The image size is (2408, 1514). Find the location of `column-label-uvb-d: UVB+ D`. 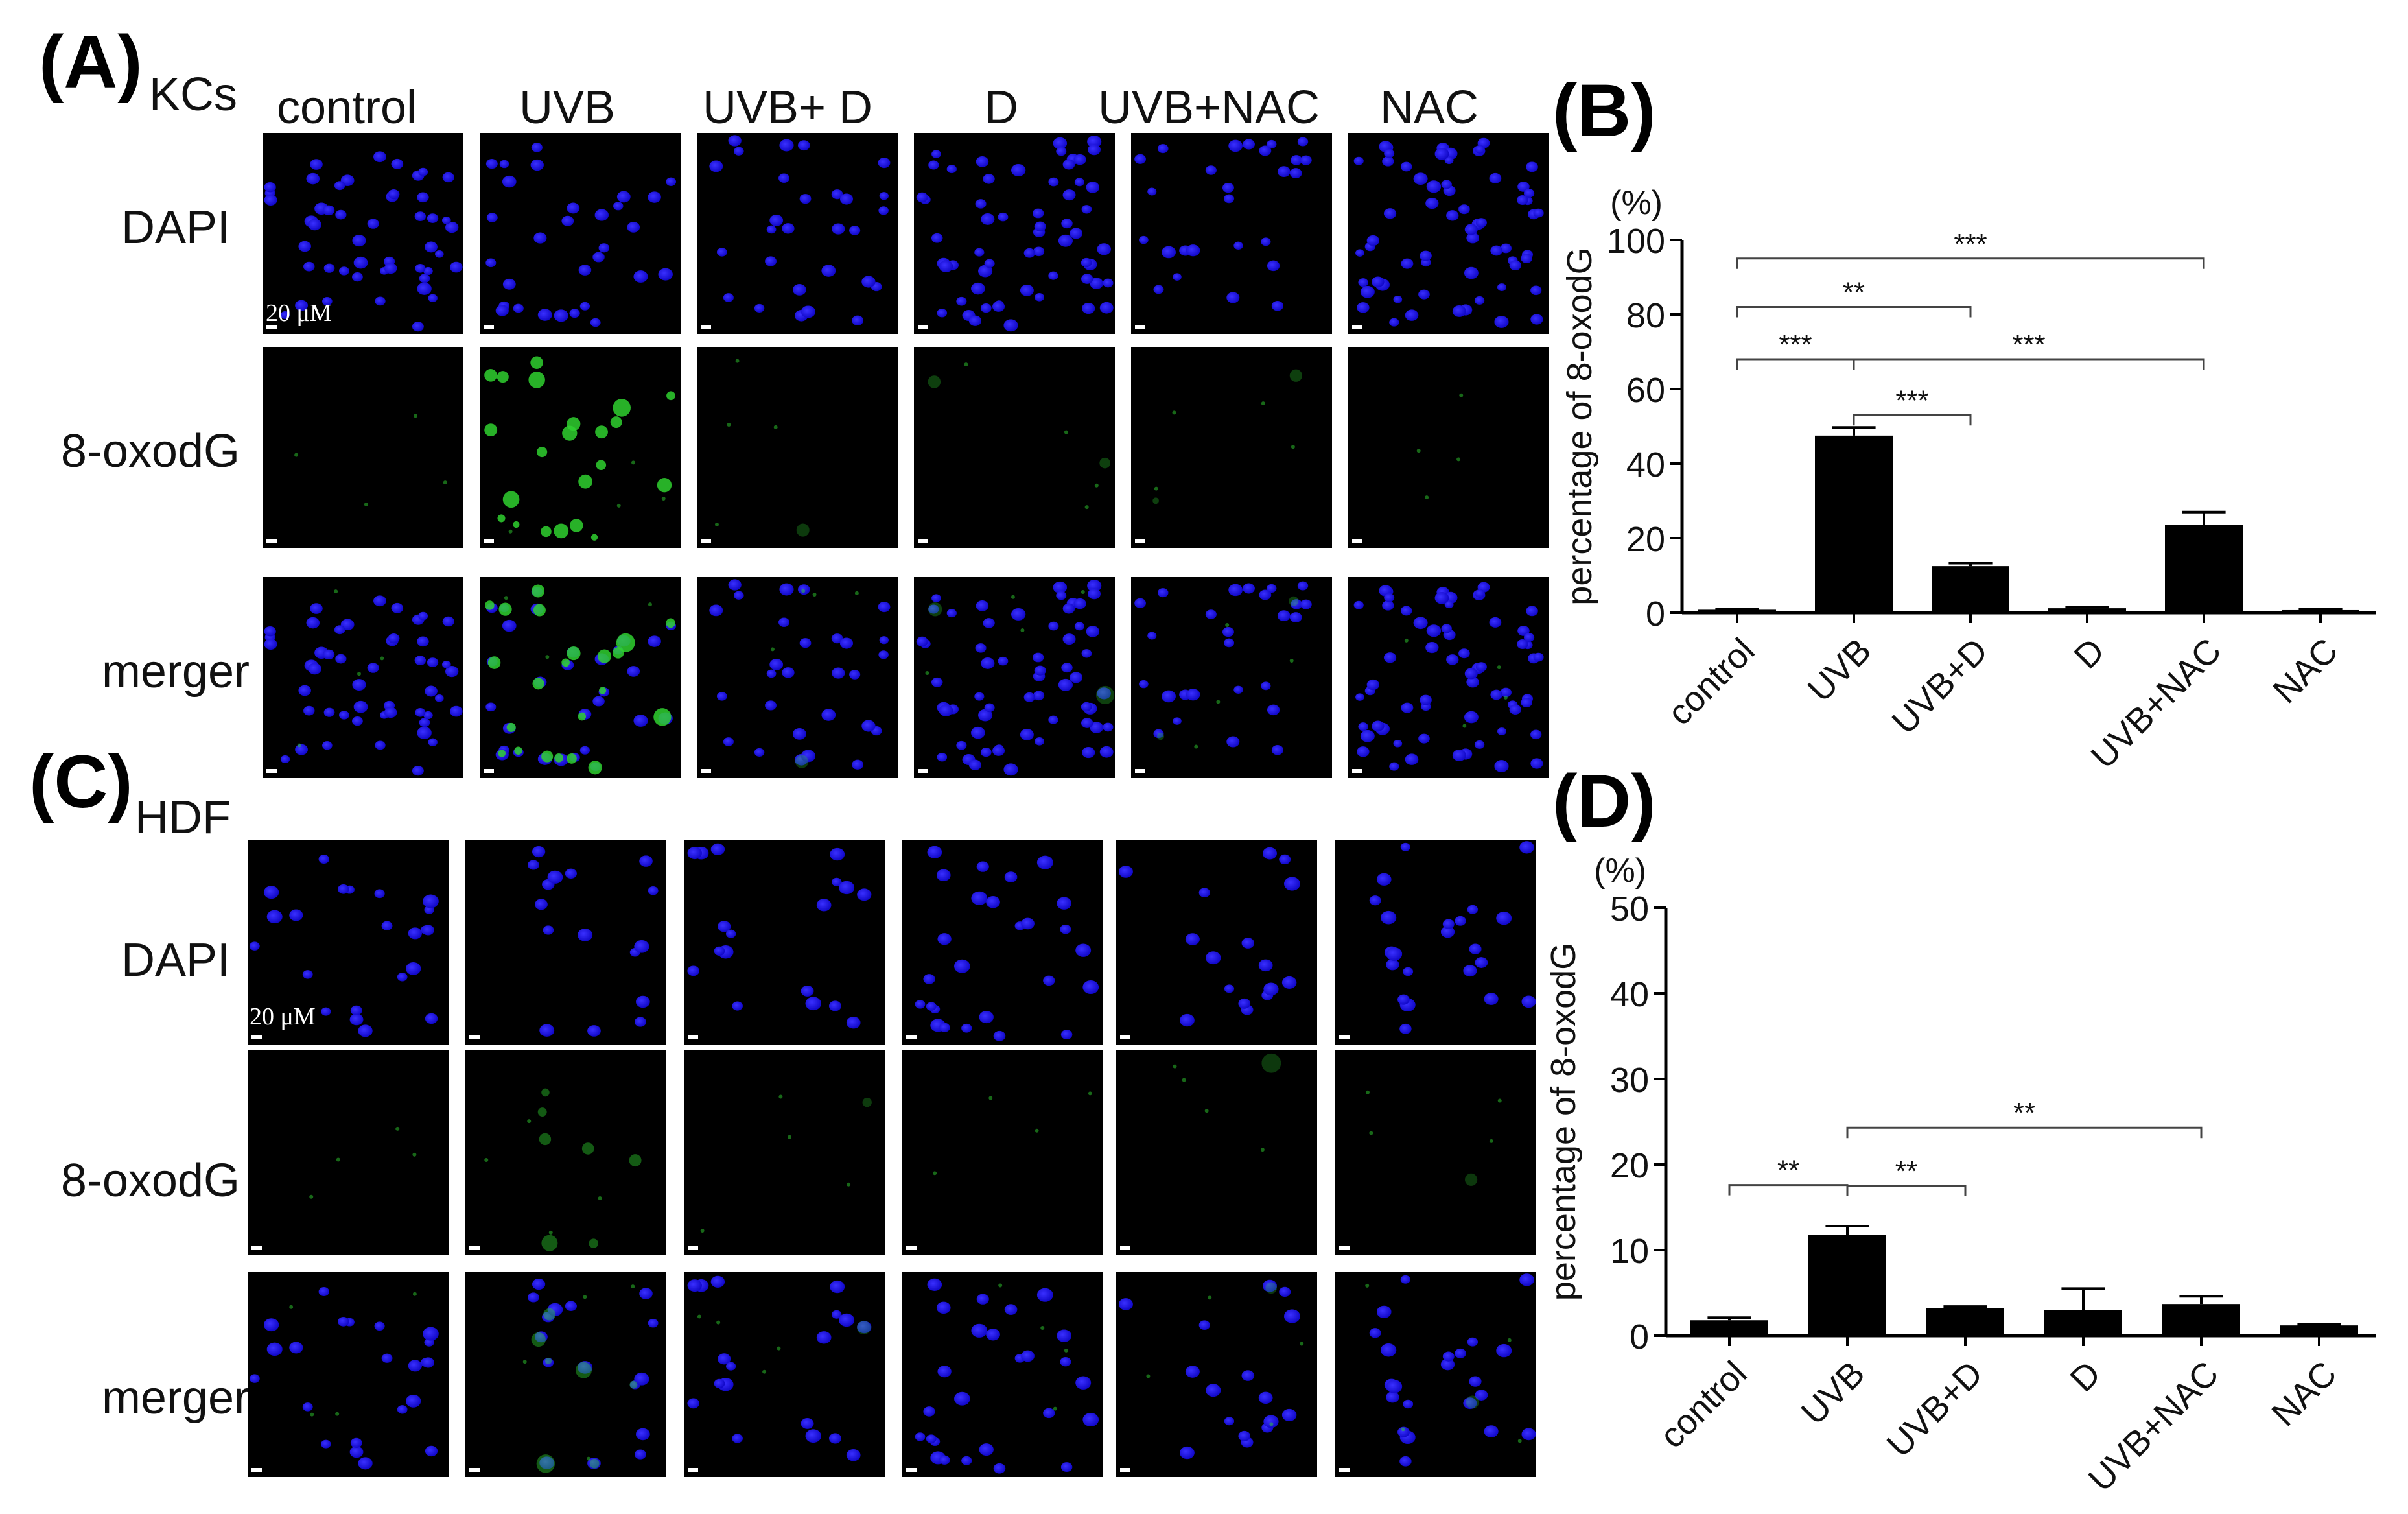

column-label-uvb-d: UVB+ D is located at coordinates (788, 108).